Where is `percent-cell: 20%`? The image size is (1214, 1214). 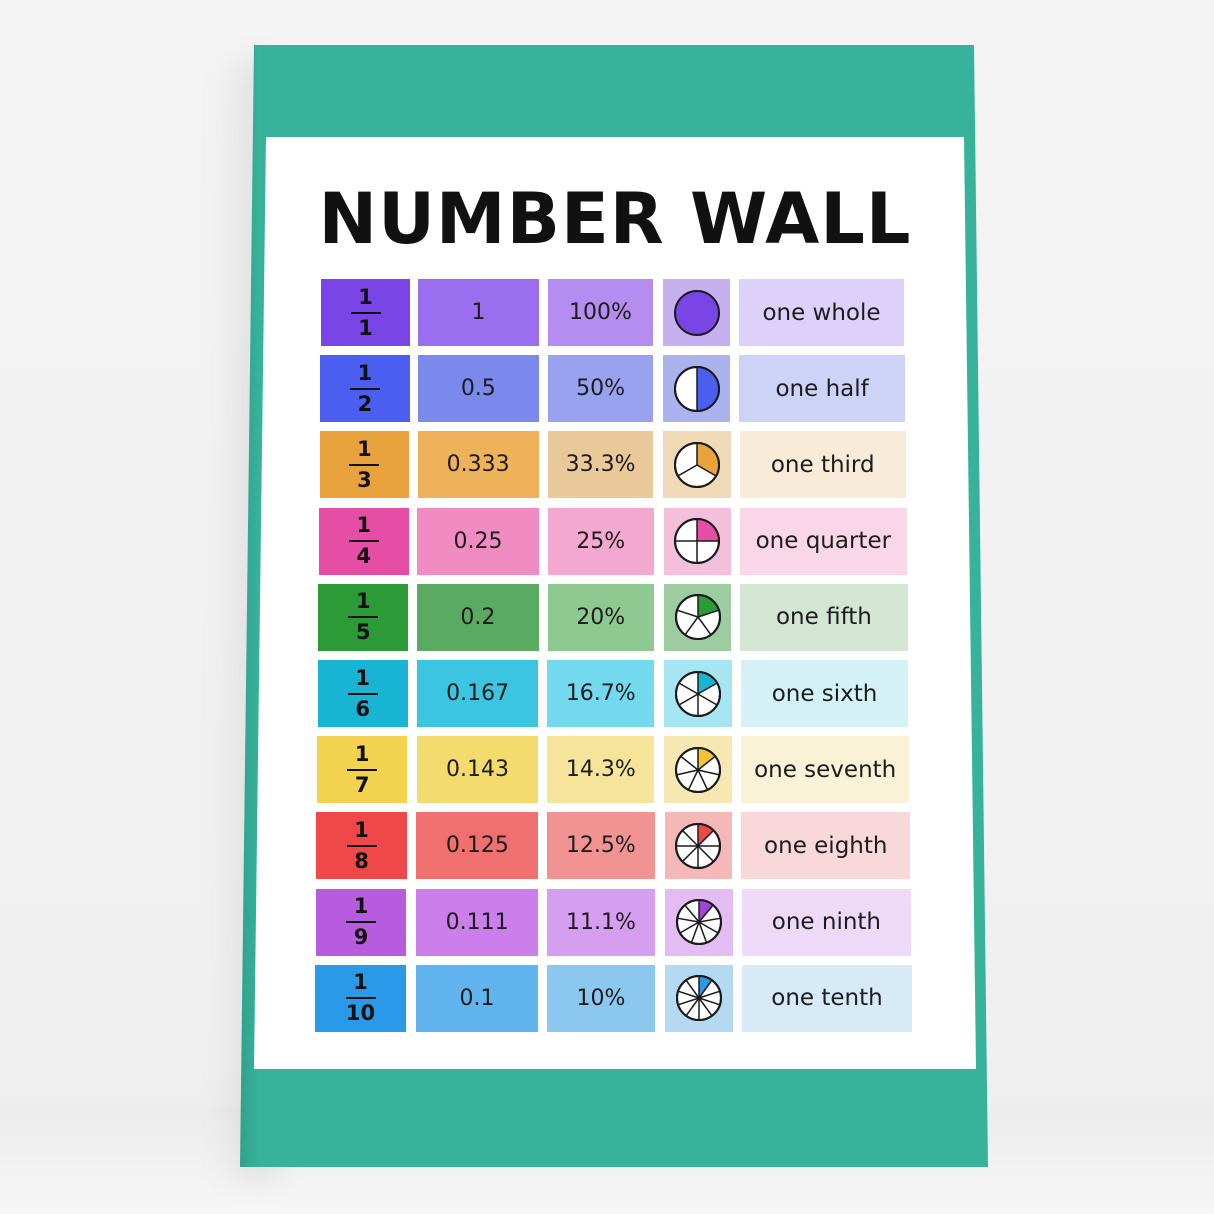
percent-cell: 20% is located at coordinates (600, 617).